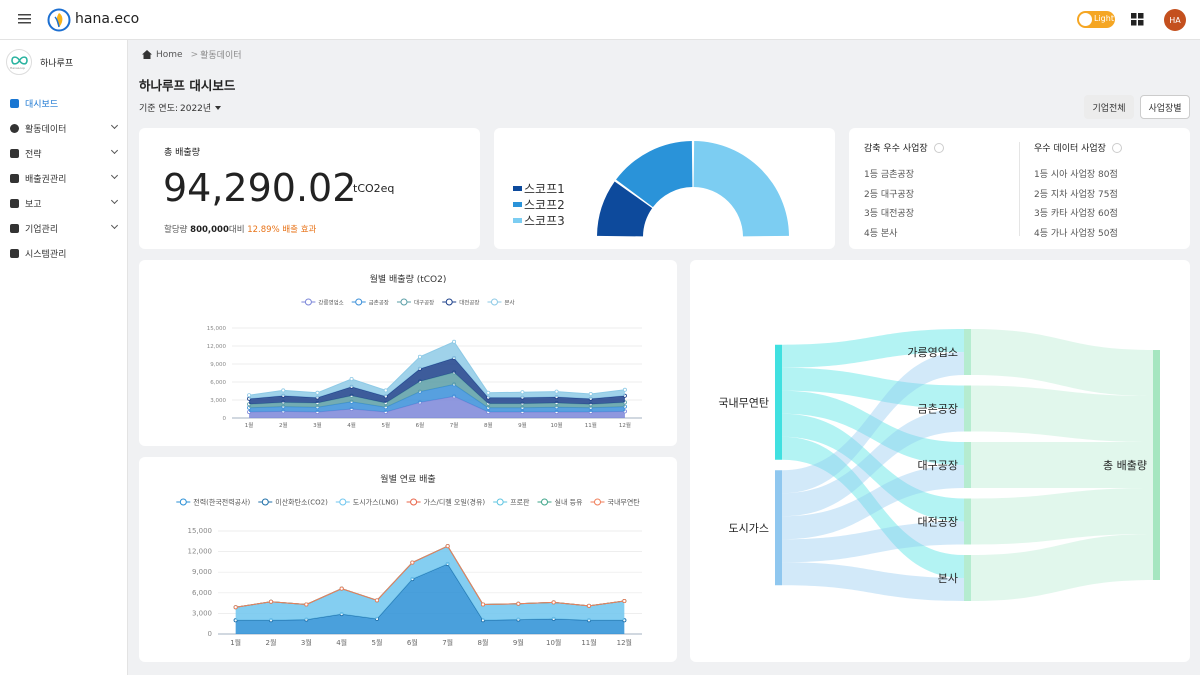 This screenshot has width=1200, height=675. Describe the element at coordinates (544, 189) in the screenshot. I see `legend-label: 스코프1` at that location.